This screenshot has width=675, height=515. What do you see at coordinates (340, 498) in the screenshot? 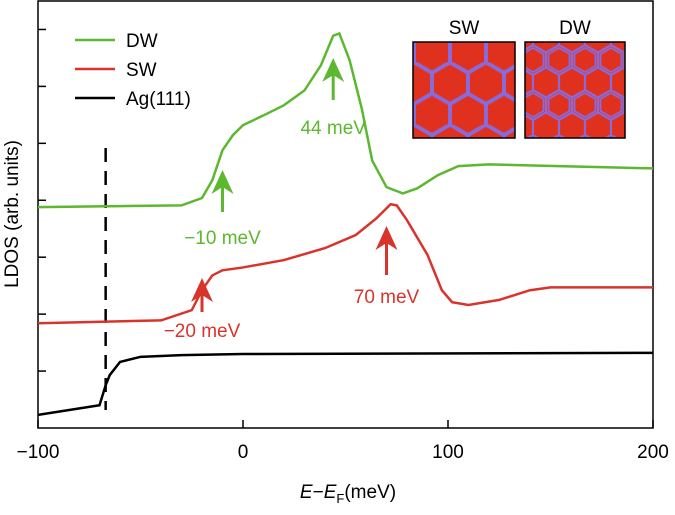
I see `x-label-part: F` at bounding box center [340, 498].